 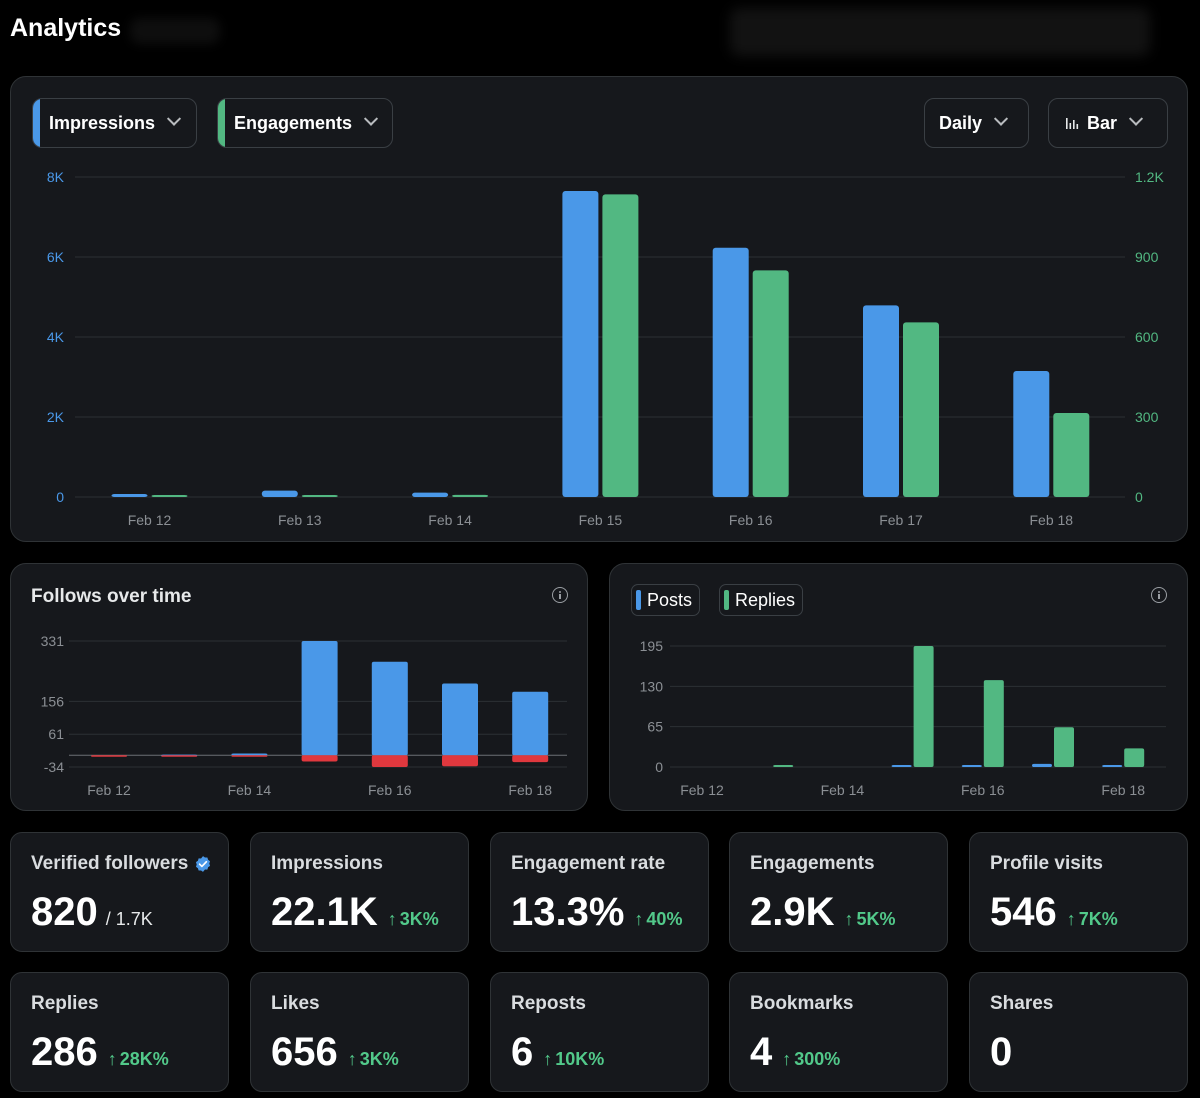 What do you see at coordinates (1149, 177) in the screenshot?
I see `right-axis-tick-label: 1.2K` at bounding box center [1149, 177].